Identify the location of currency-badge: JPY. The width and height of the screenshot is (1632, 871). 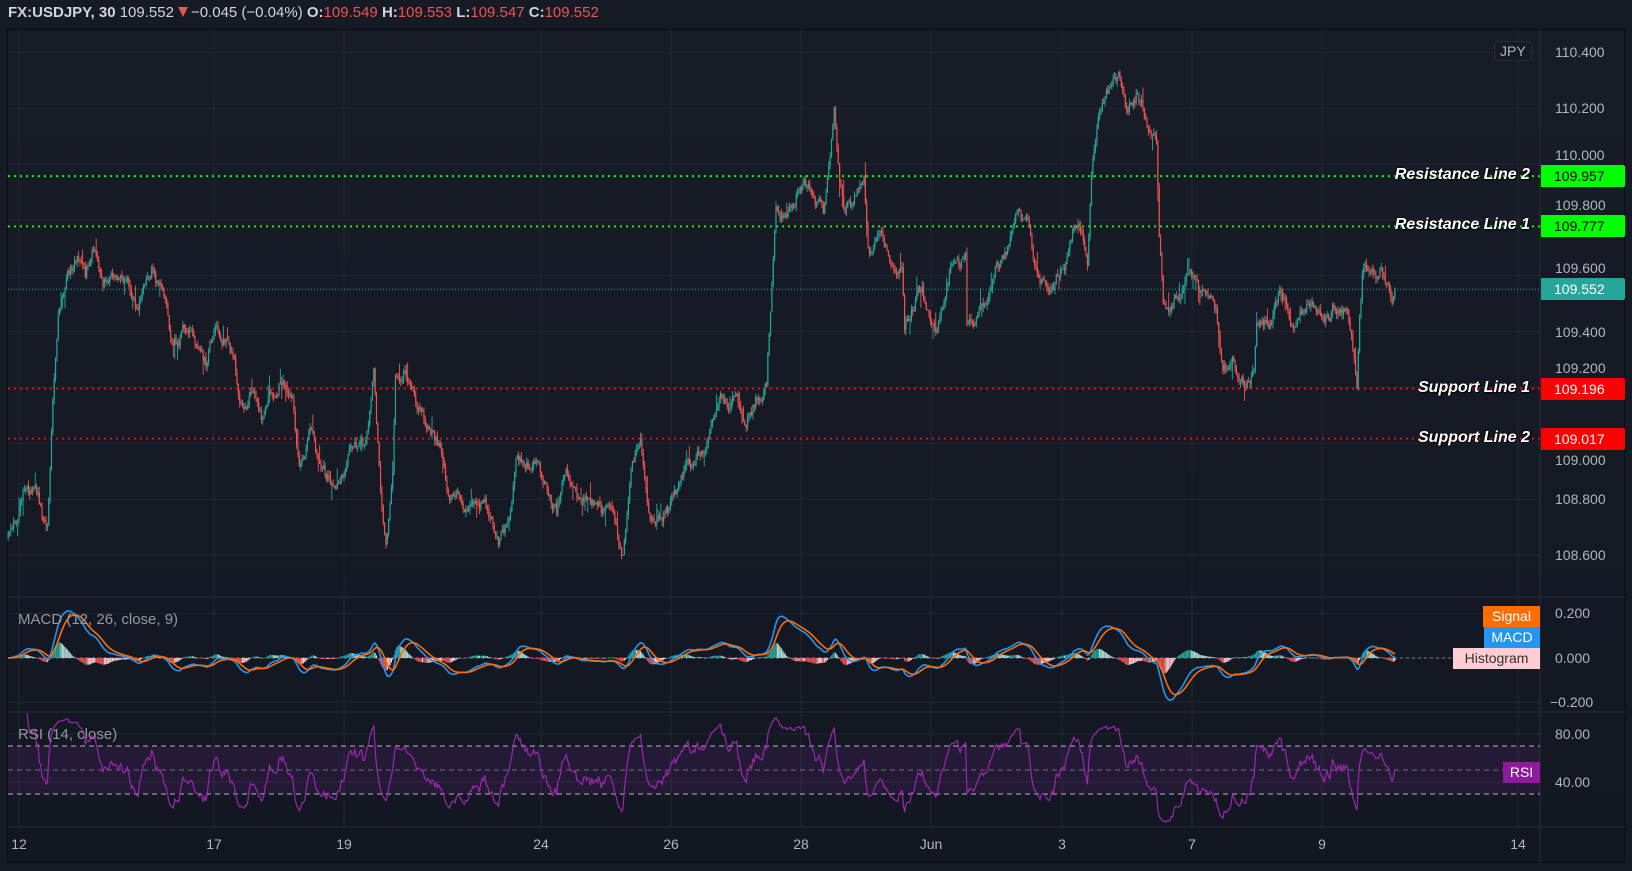
(1513, 51).